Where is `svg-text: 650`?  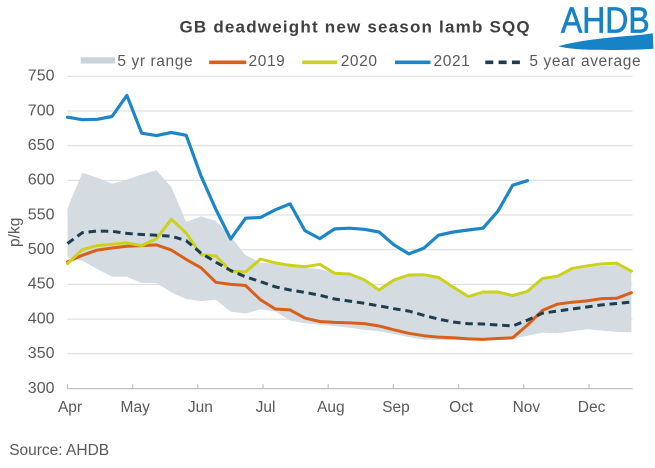 svg-text: 650 is located at coordinates (41, 145).